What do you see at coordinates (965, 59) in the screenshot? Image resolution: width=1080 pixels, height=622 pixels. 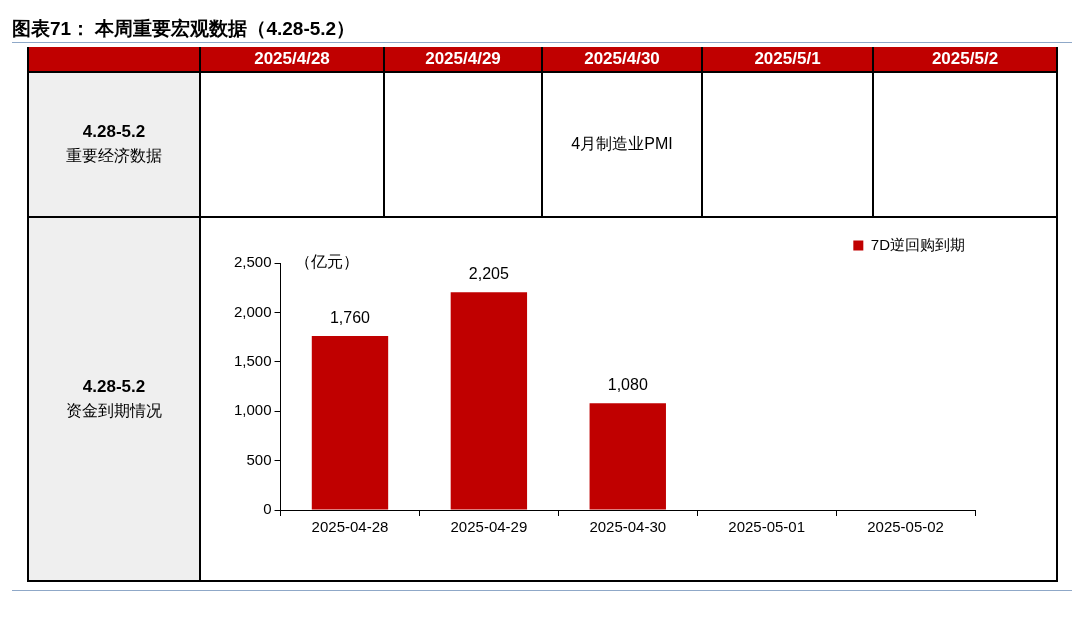 I see `text: 2025/5/2` at bounding box center [965, 59].